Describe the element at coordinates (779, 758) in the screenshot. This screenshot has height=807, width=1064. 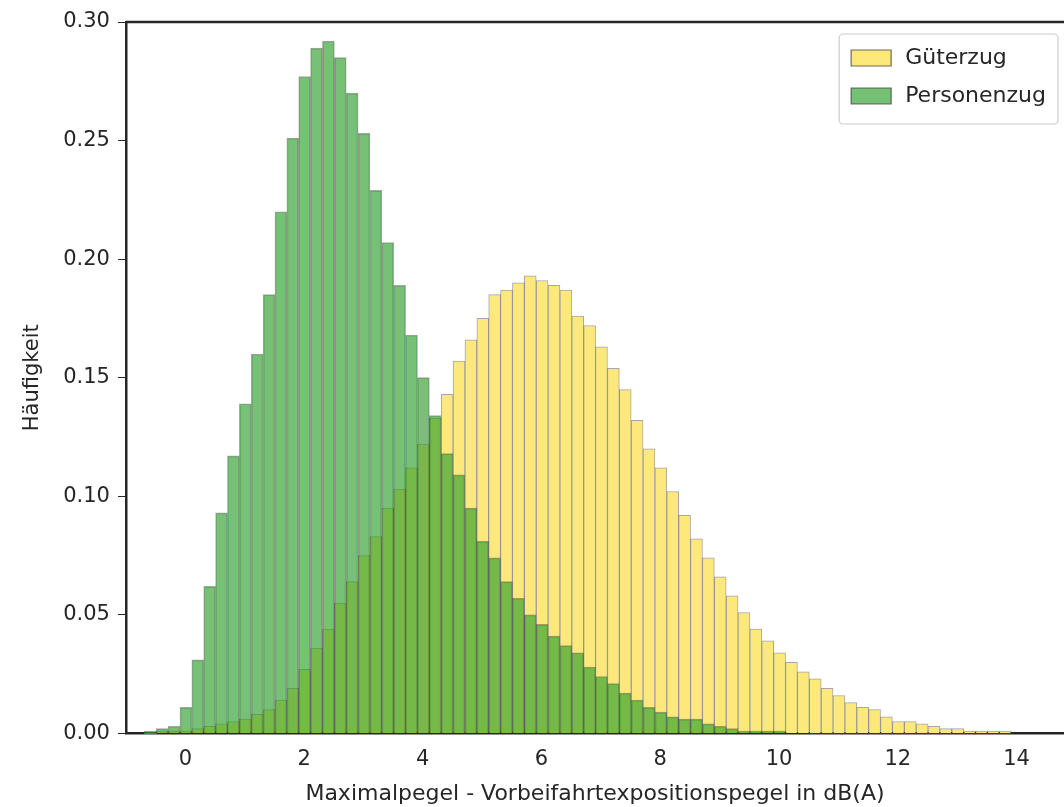
I see `x-tick-label: 10` at that location.